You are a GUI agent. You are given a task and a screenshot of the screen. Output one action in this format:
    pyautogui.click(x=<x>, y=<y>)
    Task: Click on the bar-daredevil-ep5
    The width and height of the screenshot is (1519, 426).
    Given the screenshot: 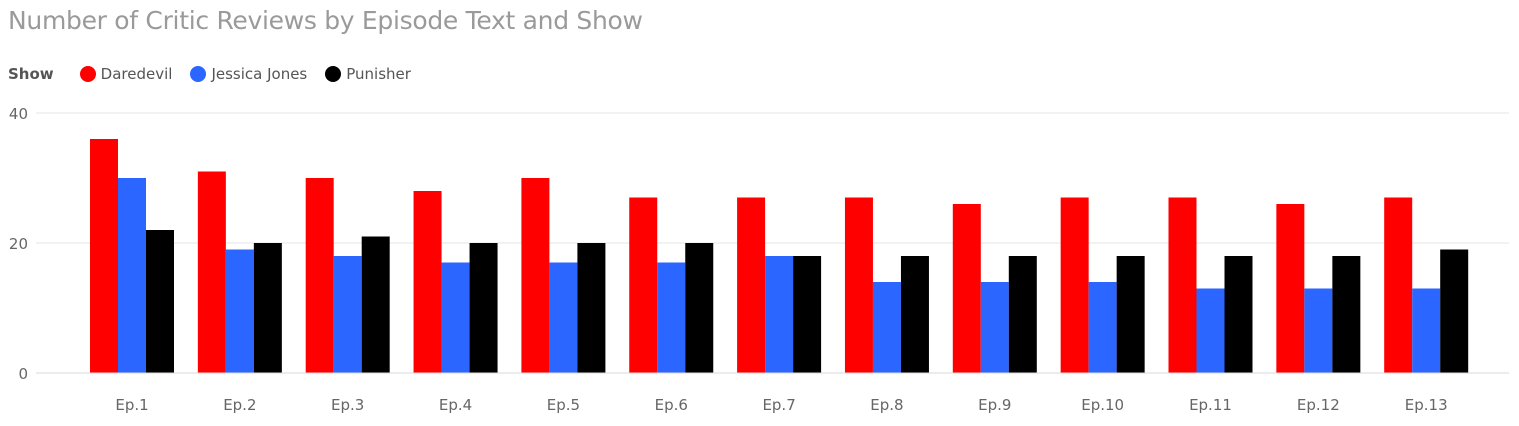 What is the action you would take?
    pyautogui.click(x=535, y=275)
    